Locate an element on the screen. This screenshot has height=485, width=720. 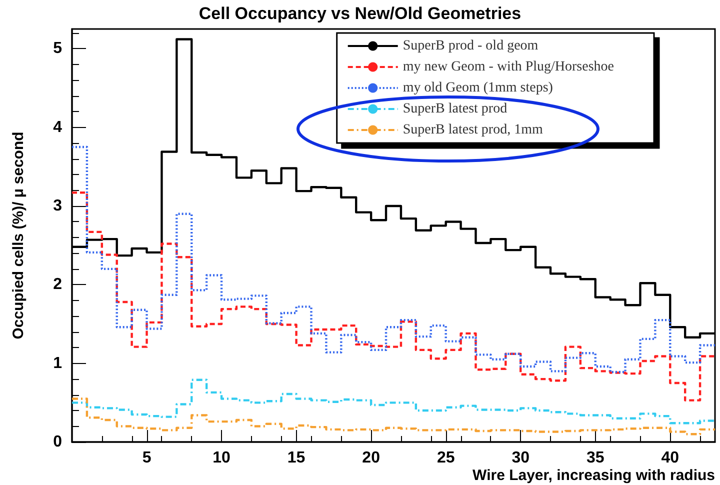
x-tick-label: 40 is located at coordinates (670, 458).